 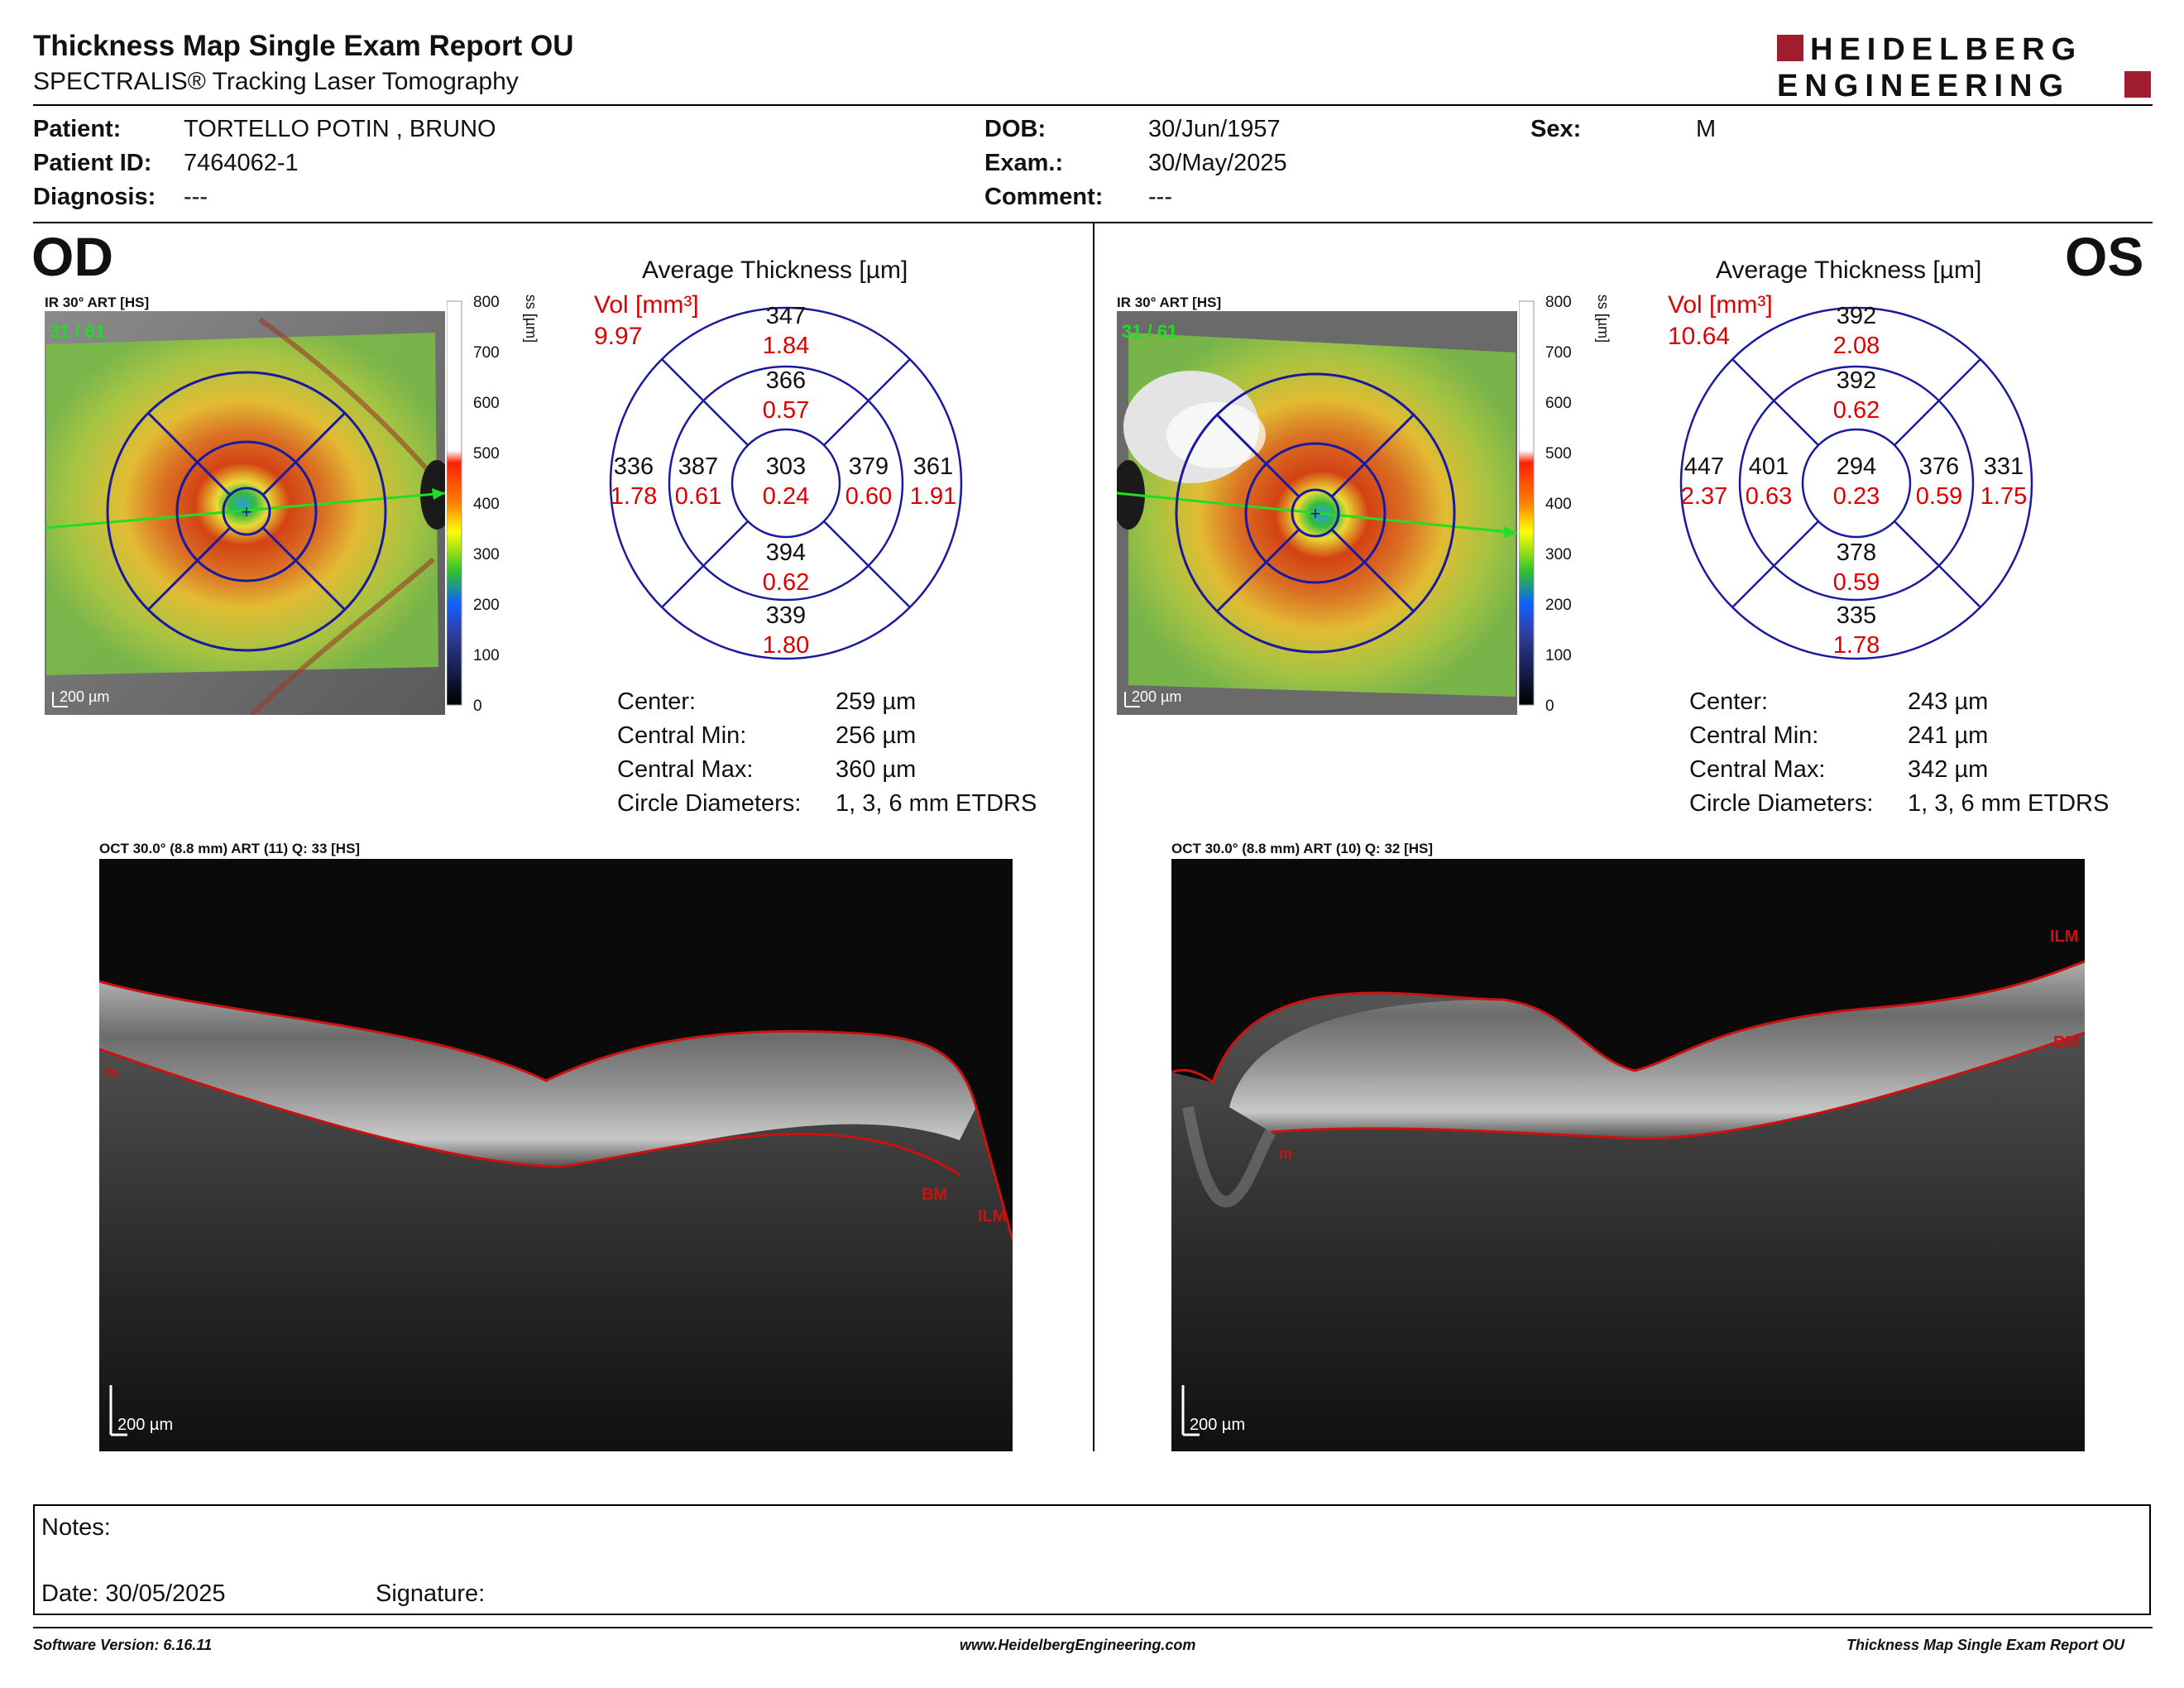 What do you see at coordinates (1092, 1559) in the screenshot?
I see `notes-box: Notes: Date: 30/05/2025 Signature:` at bounding box center [1092, 1559].